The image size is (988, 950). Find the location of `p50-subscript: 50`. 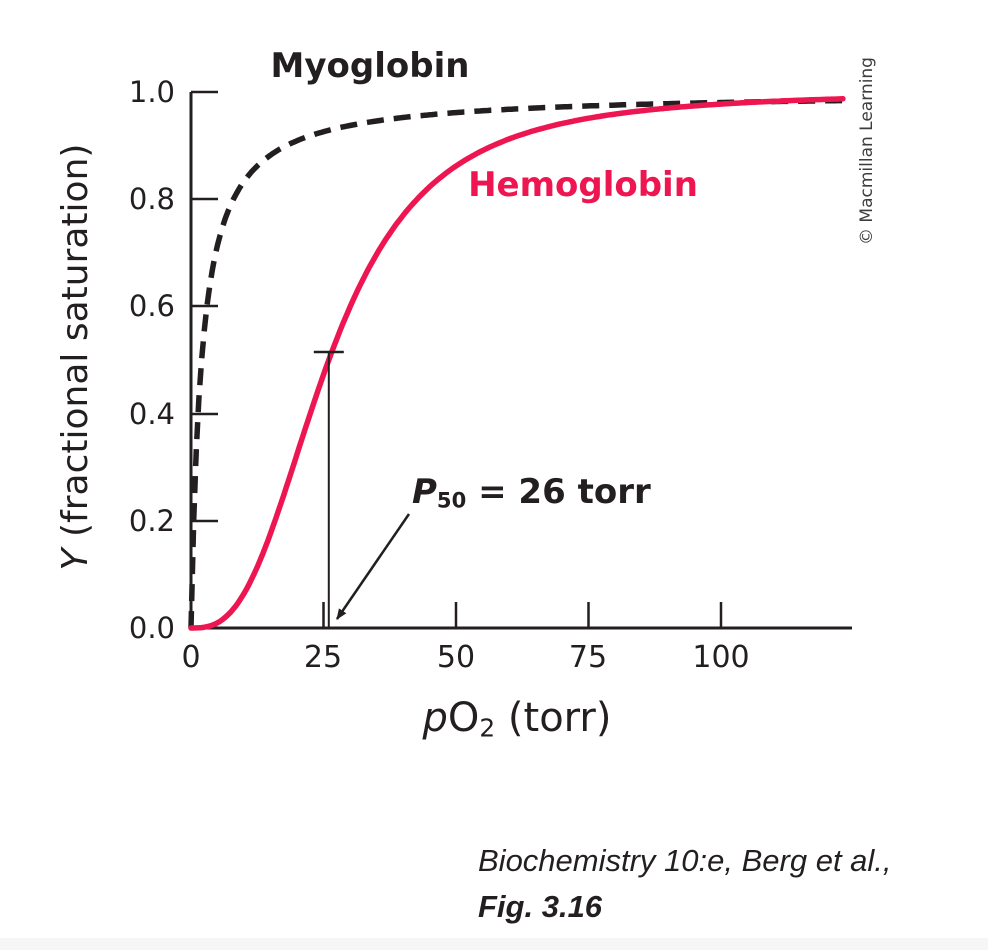

p50-subscript: 50 is located at coordinates (451, 500).